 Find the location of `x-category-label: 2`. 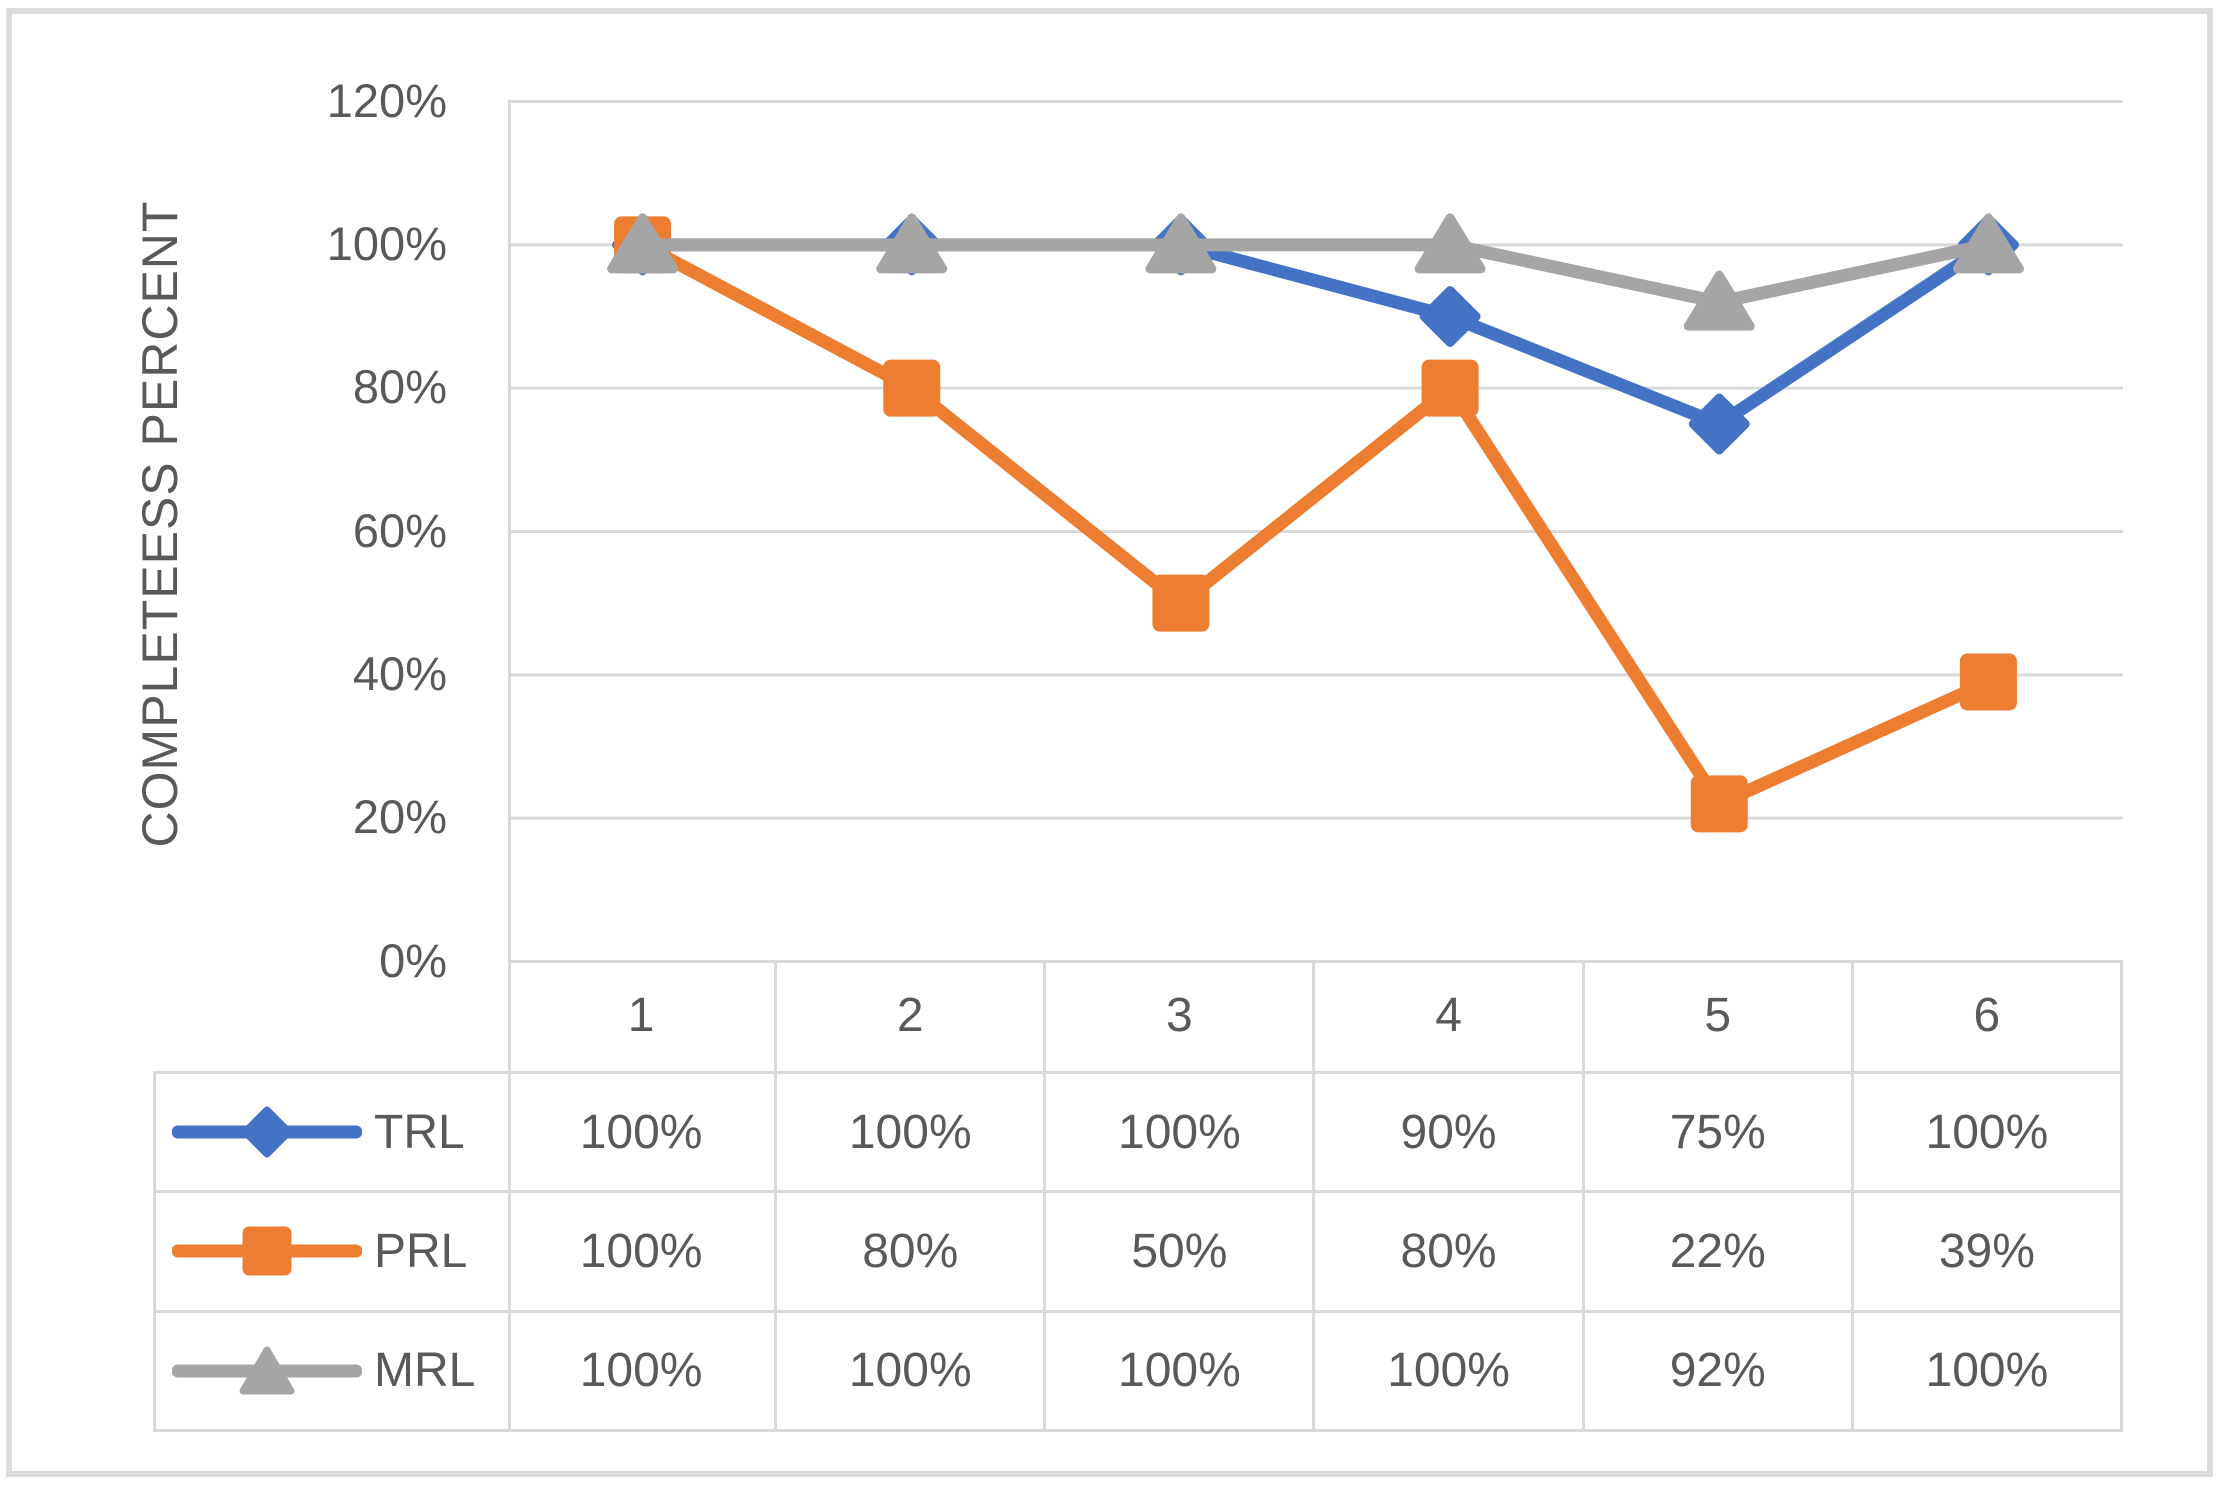

x-category-label: 2 is located at coordinates (912, 1017).